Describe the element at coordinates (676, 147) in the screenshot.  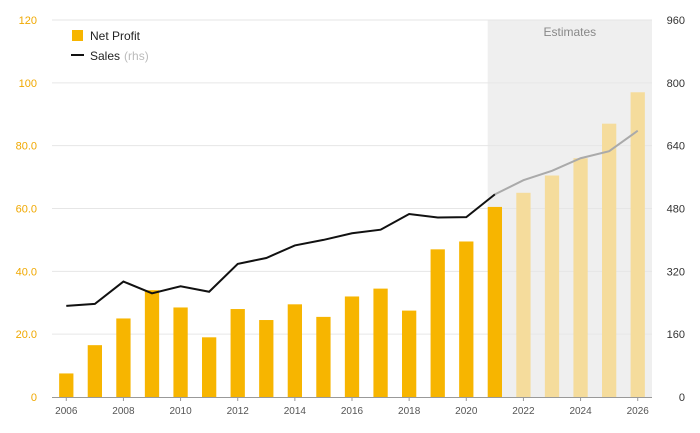
I see `y-right-tick-label: 640` at that location.